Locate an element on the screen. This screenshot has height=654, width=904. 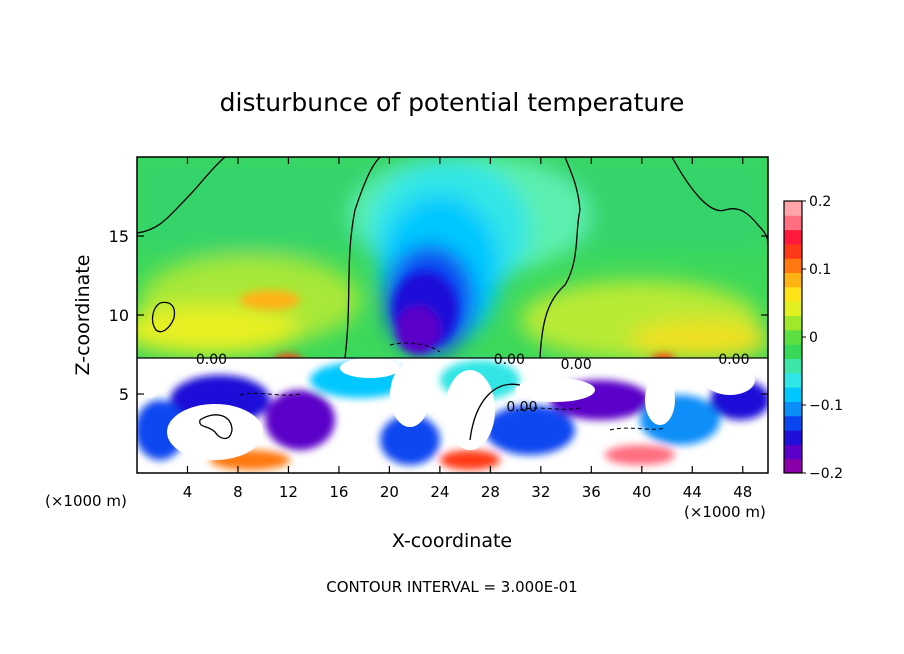
contour-interval-note: CONTOUR INTERVAL = 3.000E-01 is located at coordinates (451, 587).